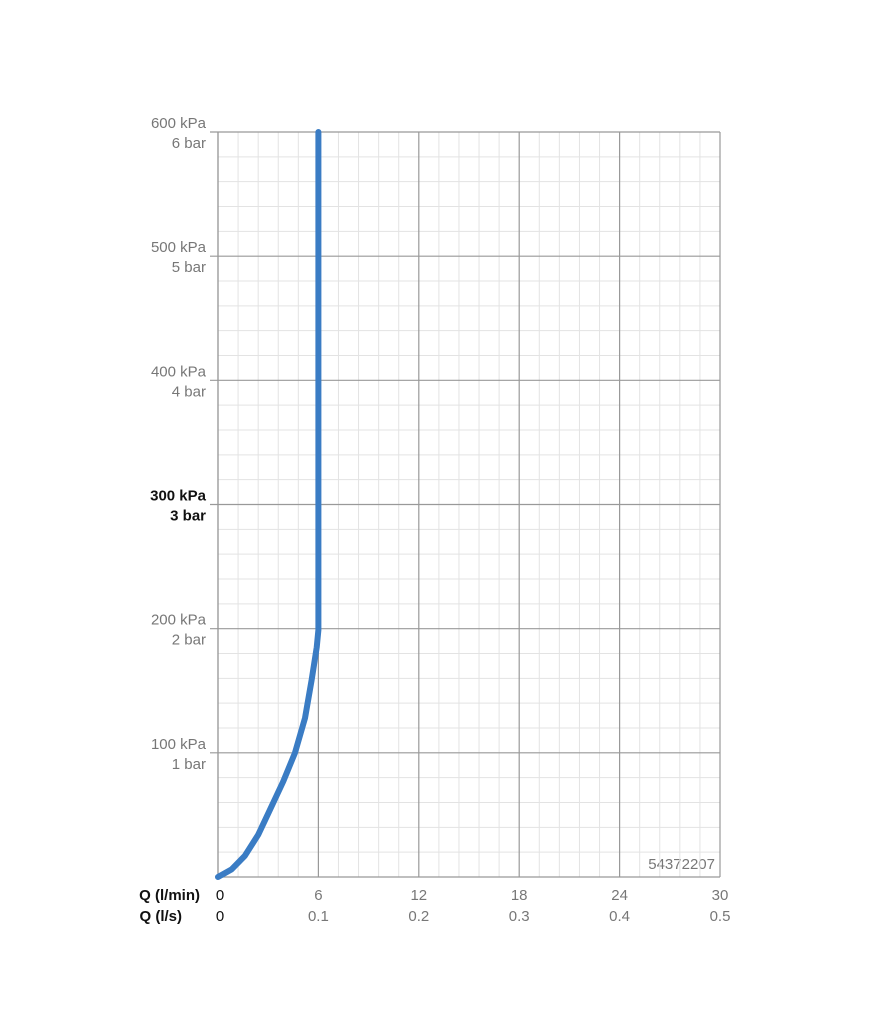 The image size is (895, 1024). I want to click on y-tick-label: 200 kPa, so click(179, 620).